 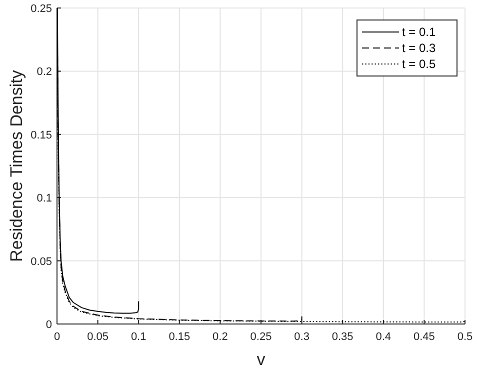 I want to click on y-tick-label: 0.15, so click(x=41, y=135).